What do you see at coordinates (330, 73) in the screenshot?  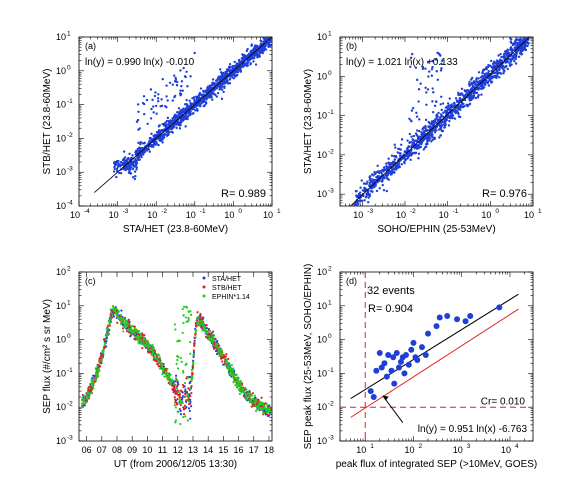 I see `panel-b-y-tick-exp: 0` at bounding box center [330, 73].